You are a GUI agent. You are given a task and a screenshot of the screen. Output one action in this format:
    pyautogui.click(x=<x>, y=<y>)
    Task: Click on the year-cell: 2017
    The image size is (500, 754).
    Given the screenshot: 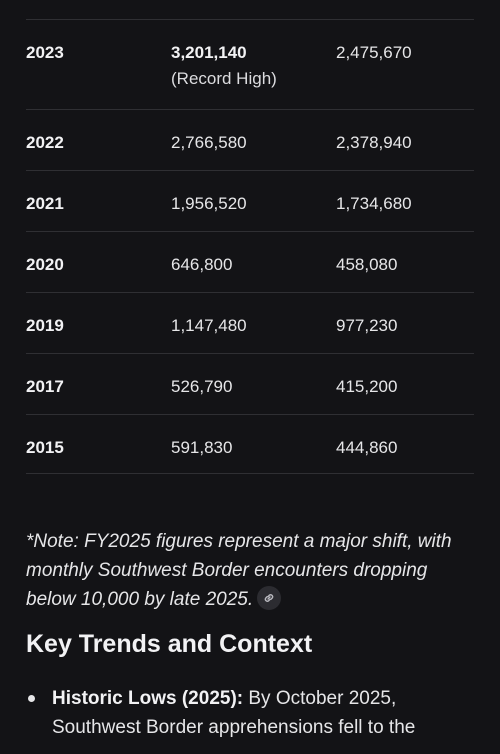 What is the action you would take?
    pyautogui.click(x=45, y=386)
    